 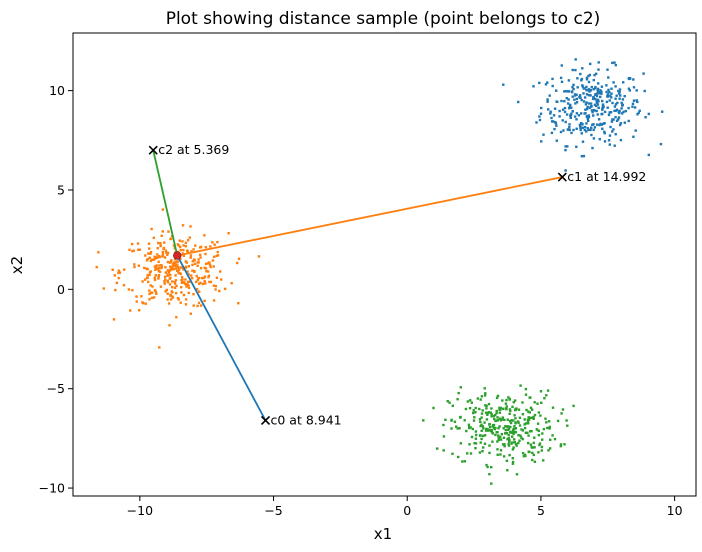 What do you see at coordinates (562, 177) in the screenshot?
I see `centroid-marker-c1` at bounding box center [562, 177].